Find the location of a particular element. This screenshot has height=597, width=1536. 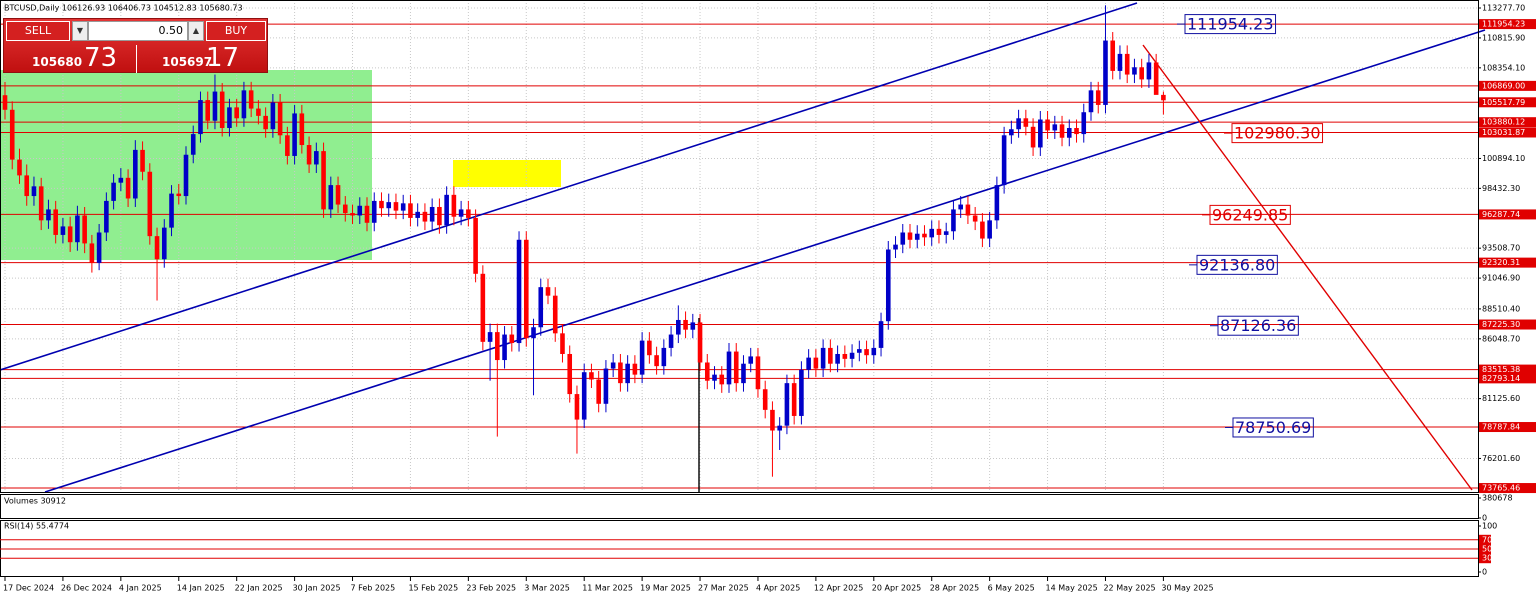

y-tick-label: 88510.40 is located at coordinates (1501, 308).